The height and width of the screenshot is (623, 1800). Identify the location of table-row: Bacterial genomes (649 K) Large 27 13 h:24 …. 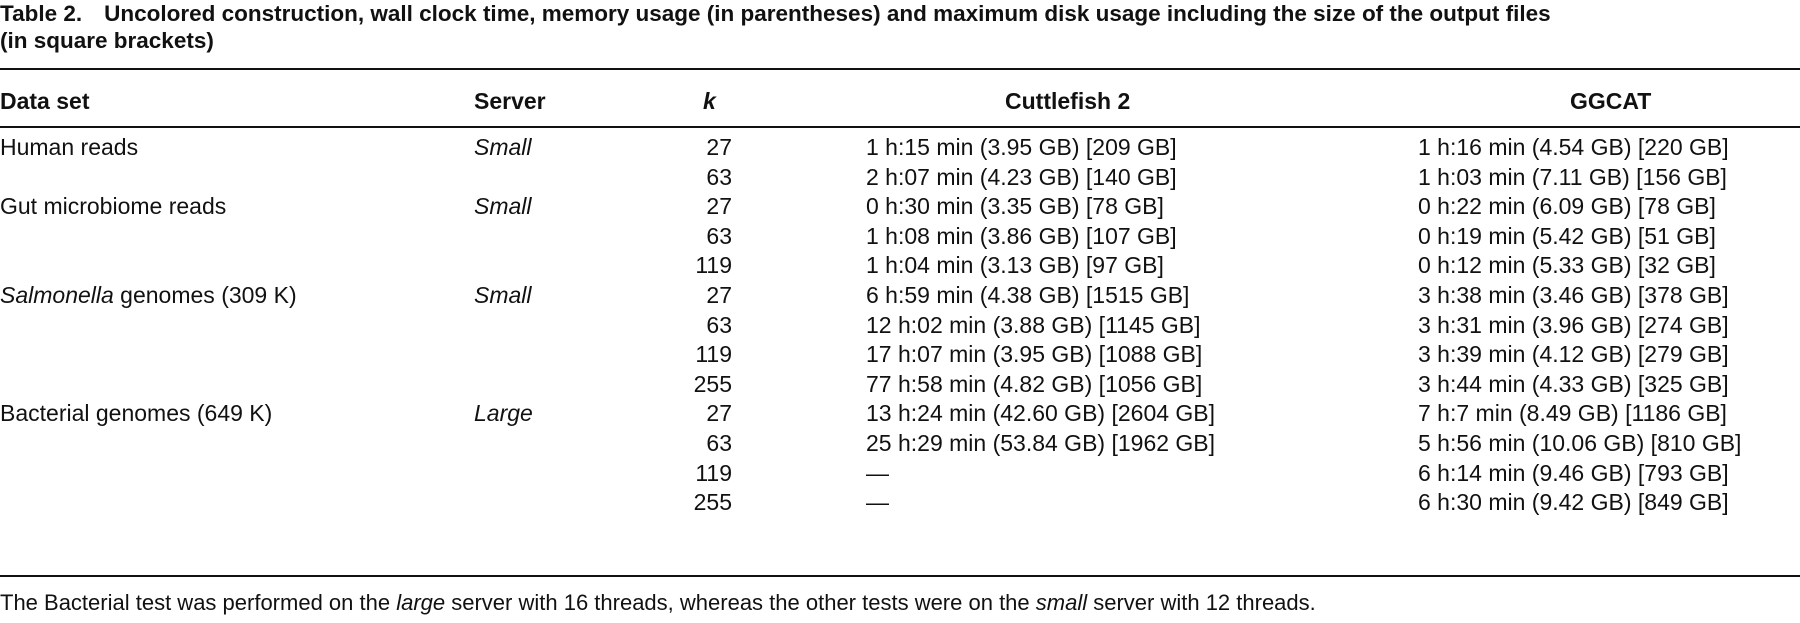
(900, 414).